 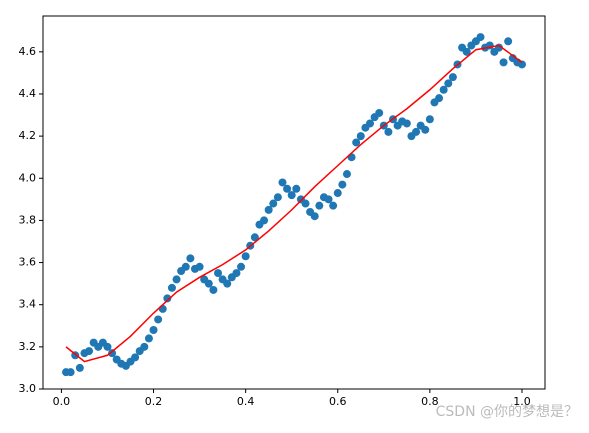 I want to click on y-tick-label: 4.6, so click(x=28, y=51).